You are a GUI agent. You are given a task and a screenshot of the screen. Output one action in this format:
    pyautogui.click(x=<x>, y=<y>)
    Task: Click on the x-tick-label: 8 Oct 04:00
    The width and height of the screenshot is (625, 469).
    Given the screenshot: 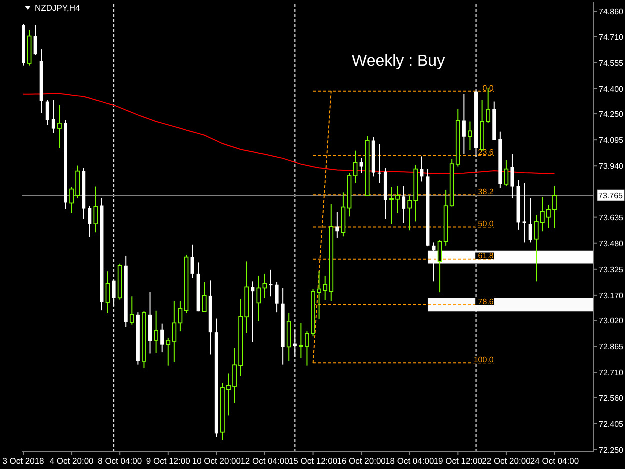 What is the action you would take?
    pyautogui.click(x=120, y=461)
    